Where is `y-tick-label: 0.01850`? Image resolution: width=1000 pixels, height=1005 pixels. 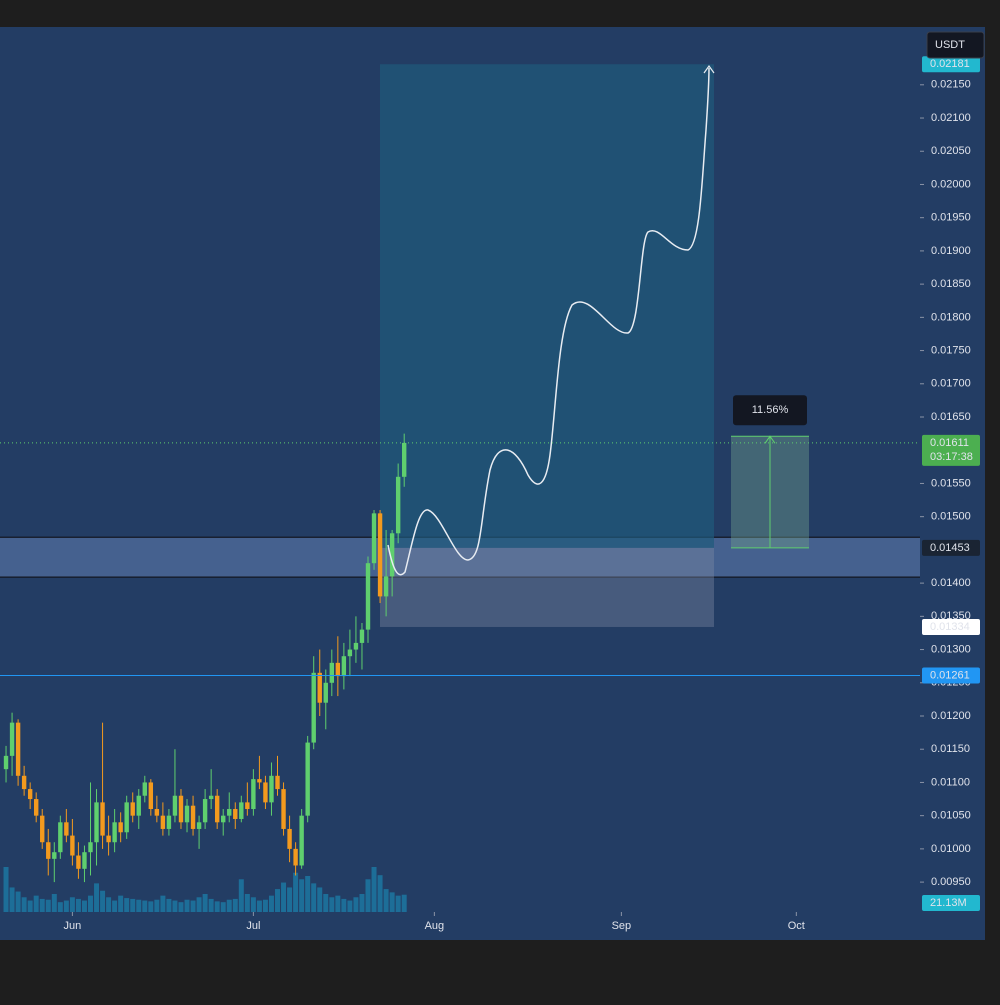
y-tick-label: 0.01850 is located at coordinates (951, 284).